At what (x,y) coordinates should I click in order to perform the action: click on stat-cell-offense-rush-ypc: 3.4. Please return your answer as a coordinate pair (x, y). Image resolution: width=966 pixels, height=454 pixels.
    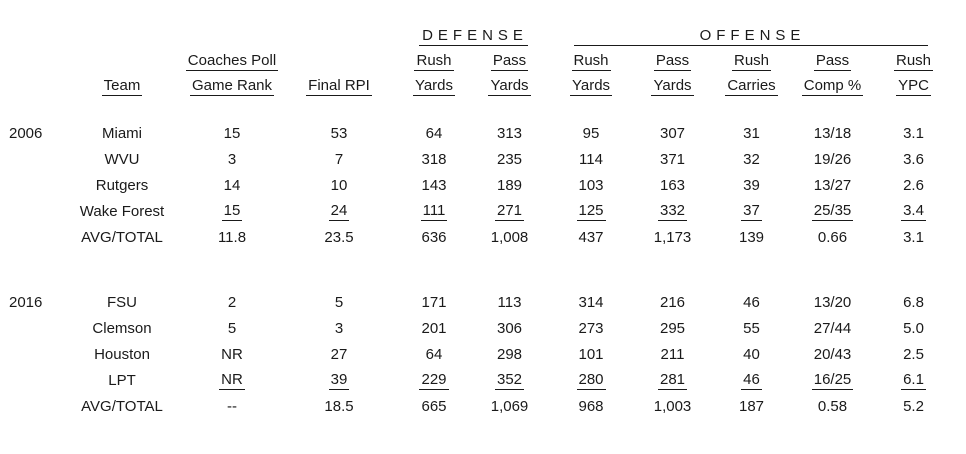
    Looking at the image, I should click on (913, 211).